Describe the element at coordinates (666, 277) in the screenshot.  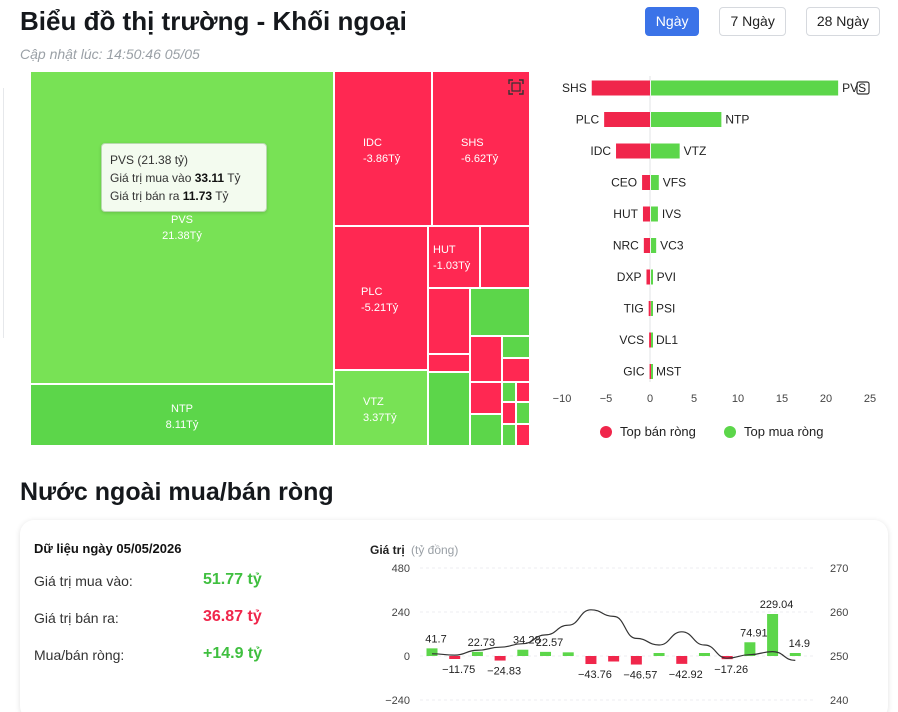
I see `buy-ticker-label: PVI` at that location.